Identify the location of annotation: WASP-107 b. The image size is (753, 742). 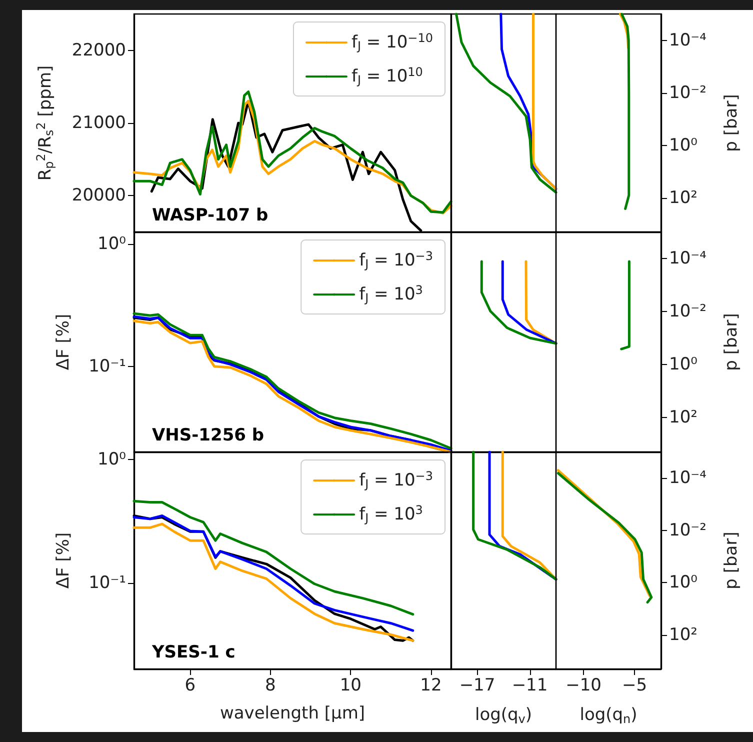
(210, 216).